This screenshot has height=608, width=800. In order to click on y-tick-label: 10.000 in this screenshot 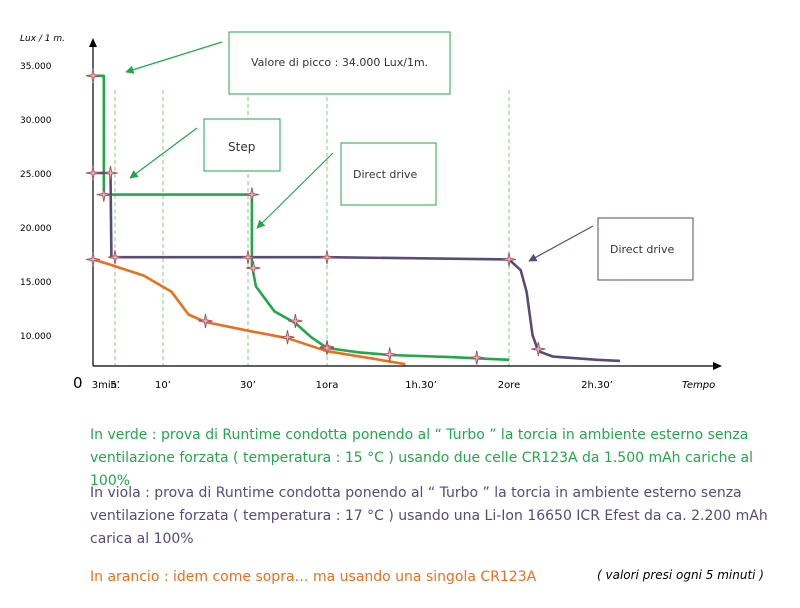, I will do `click(36, 337)`.